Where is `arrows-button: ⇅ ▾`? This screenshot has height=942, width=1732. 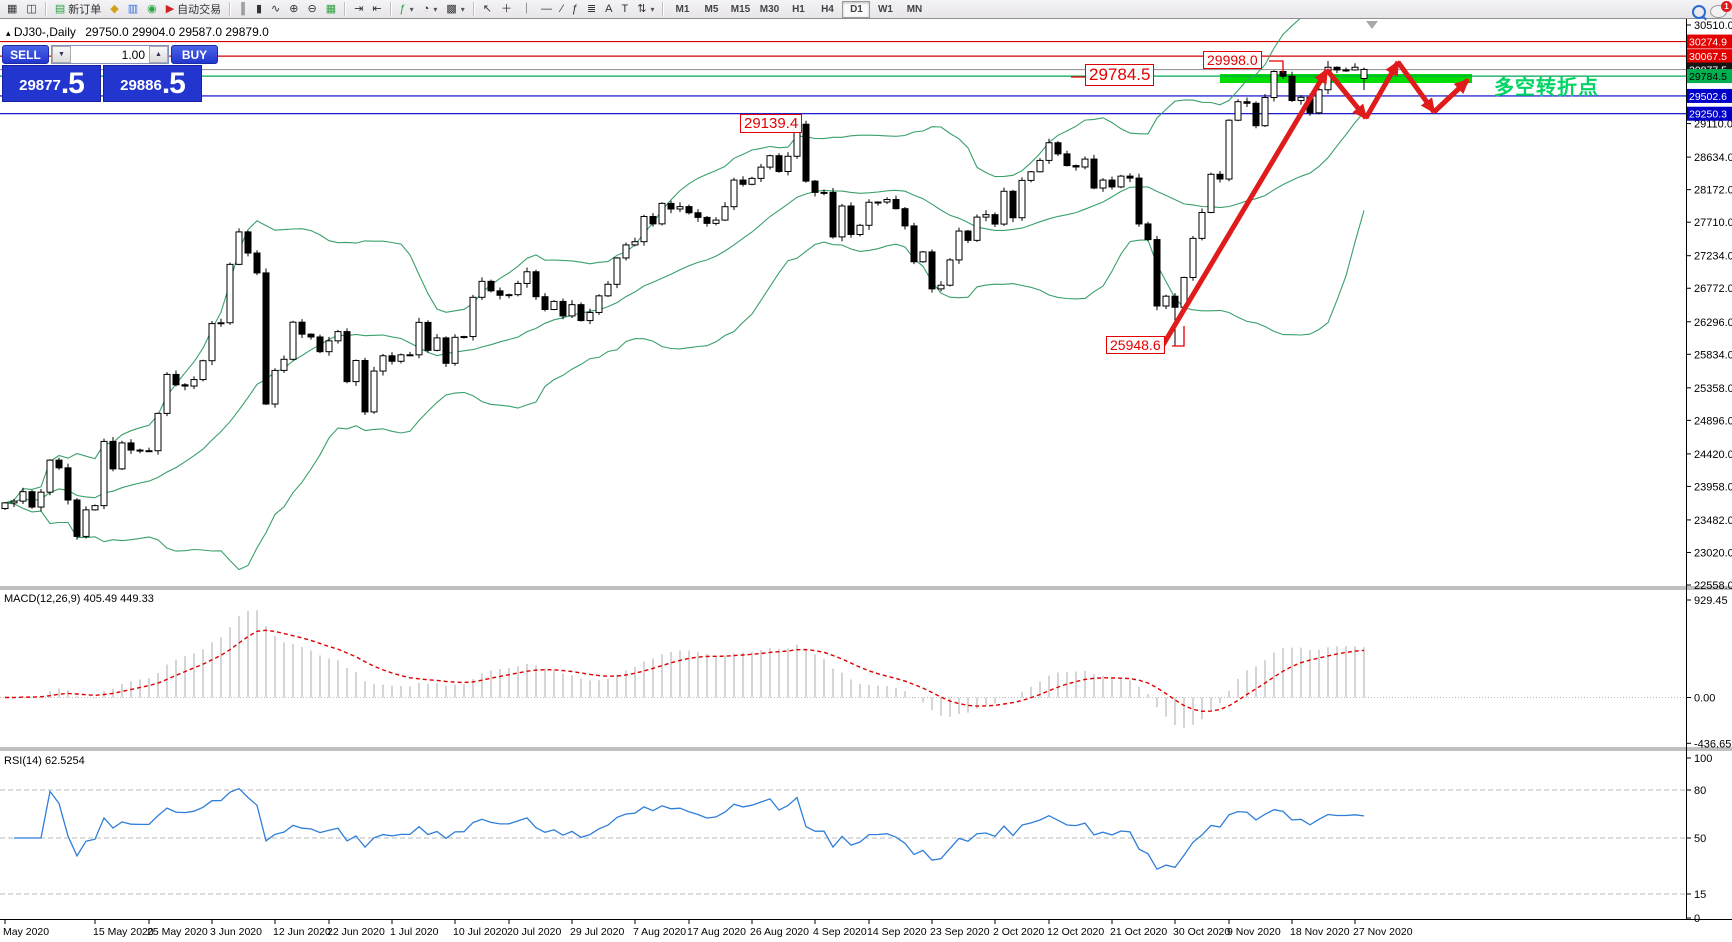
arrows-button: ⇅ ▾ is located at coordinates (645, 9).